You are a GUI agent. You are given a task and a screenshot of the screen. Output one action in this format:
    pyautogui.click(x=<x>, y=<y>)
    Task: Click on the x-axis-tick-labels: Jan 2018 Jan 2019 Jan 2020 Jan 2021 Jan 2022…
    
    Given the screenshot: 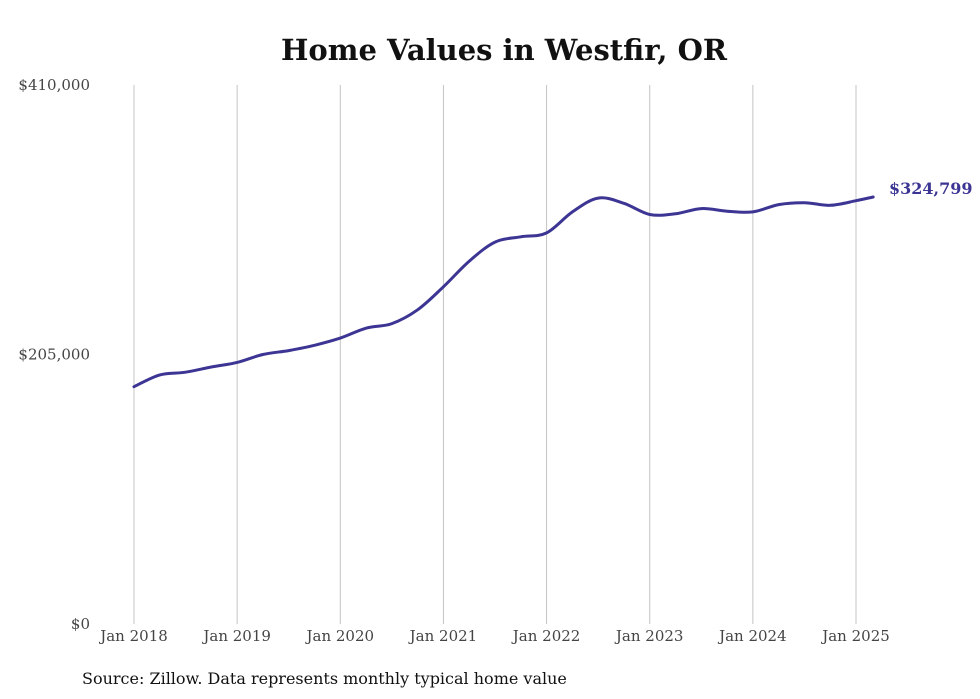 What is the action you would take?
    pyautogui.click(x=494, y=636)
    